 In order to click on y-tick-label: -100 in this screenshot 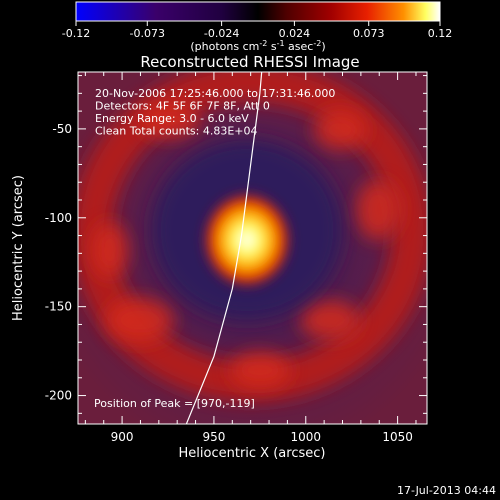, I will do `click(58, 218)`.